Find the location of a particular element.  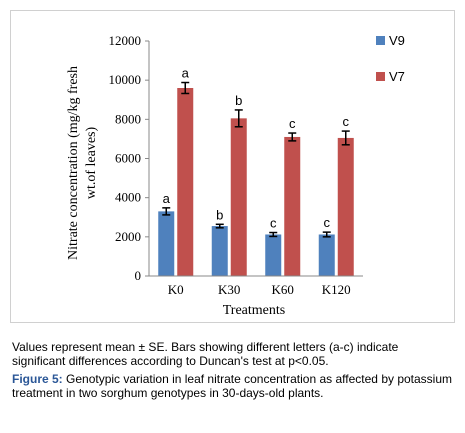

significance-letter-V7-K120: c is located at coordinates (346, 121).